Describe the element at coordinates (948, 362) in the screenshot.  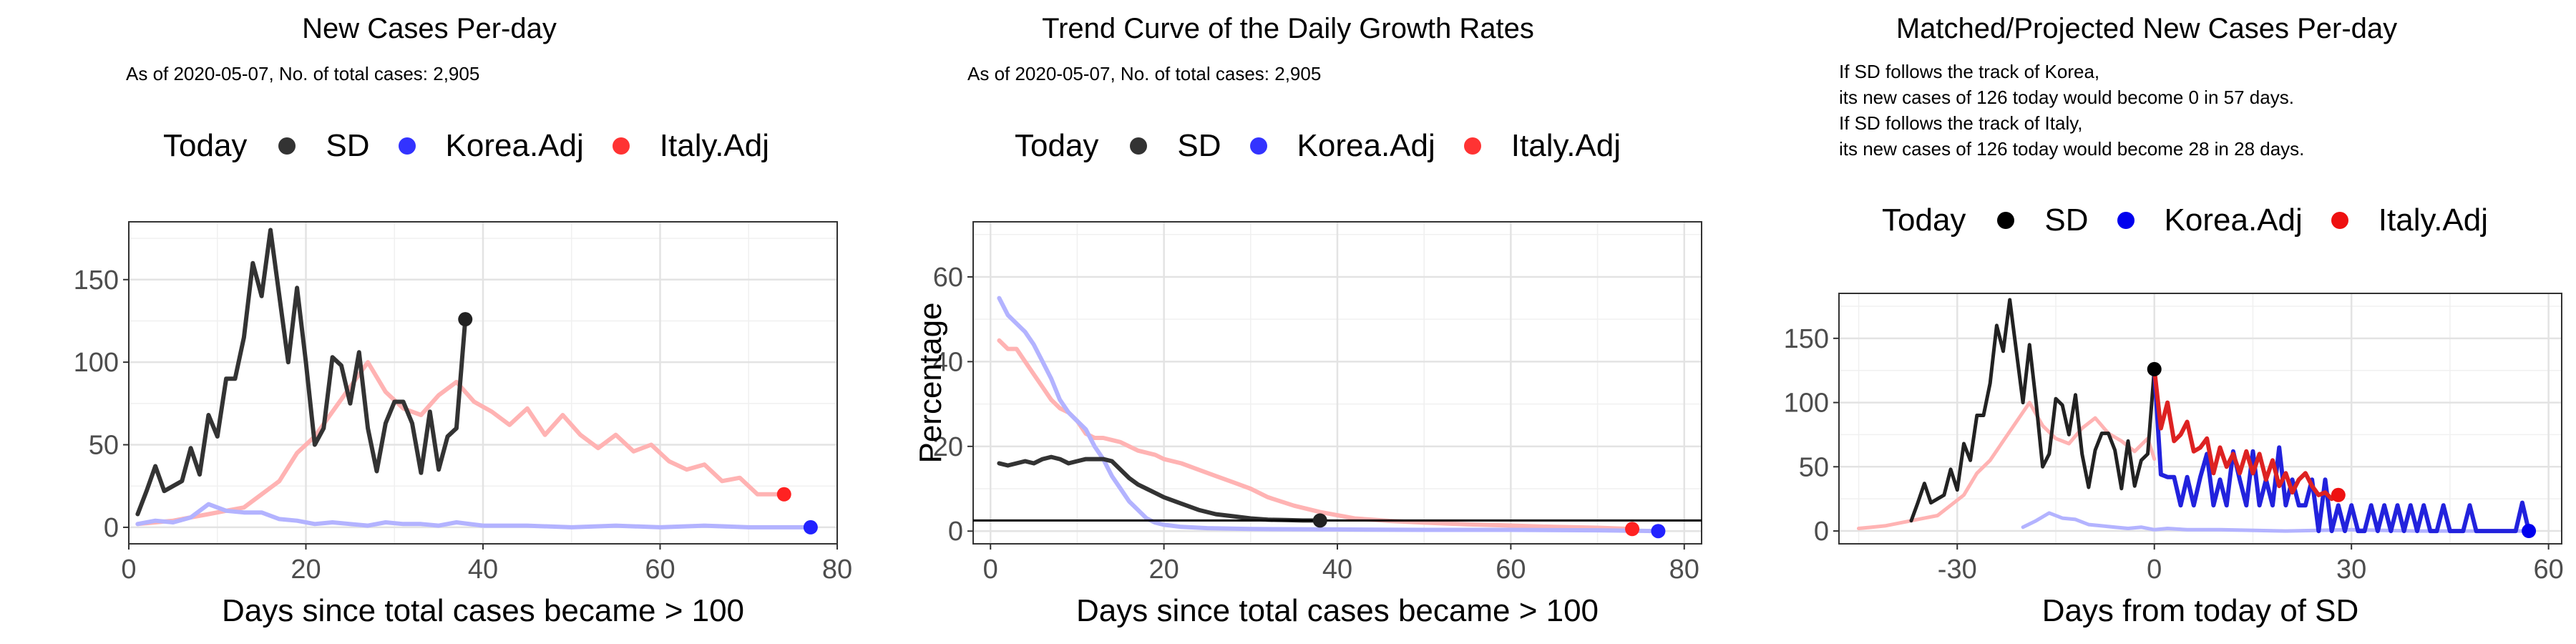
I see `tick-label-y: 40` at that location.